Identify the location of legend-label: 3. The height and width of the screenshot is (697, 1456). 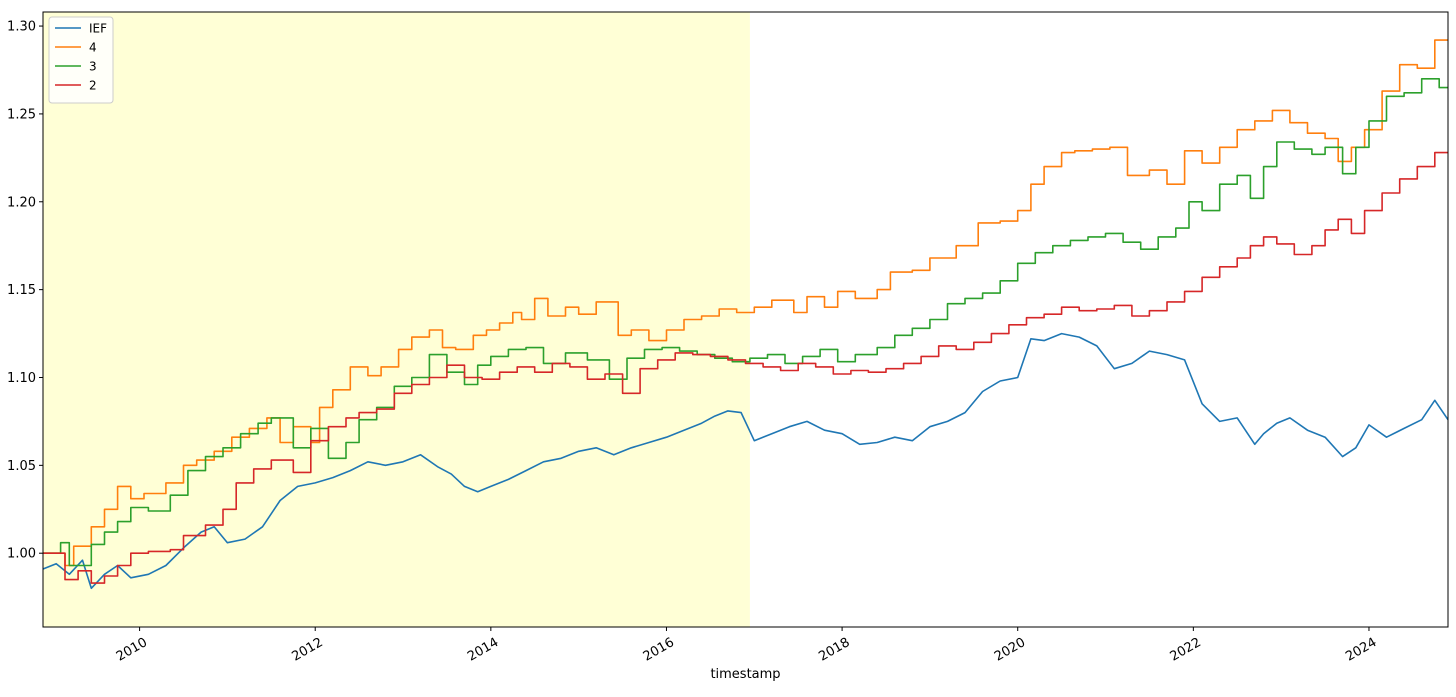
(93, 67).